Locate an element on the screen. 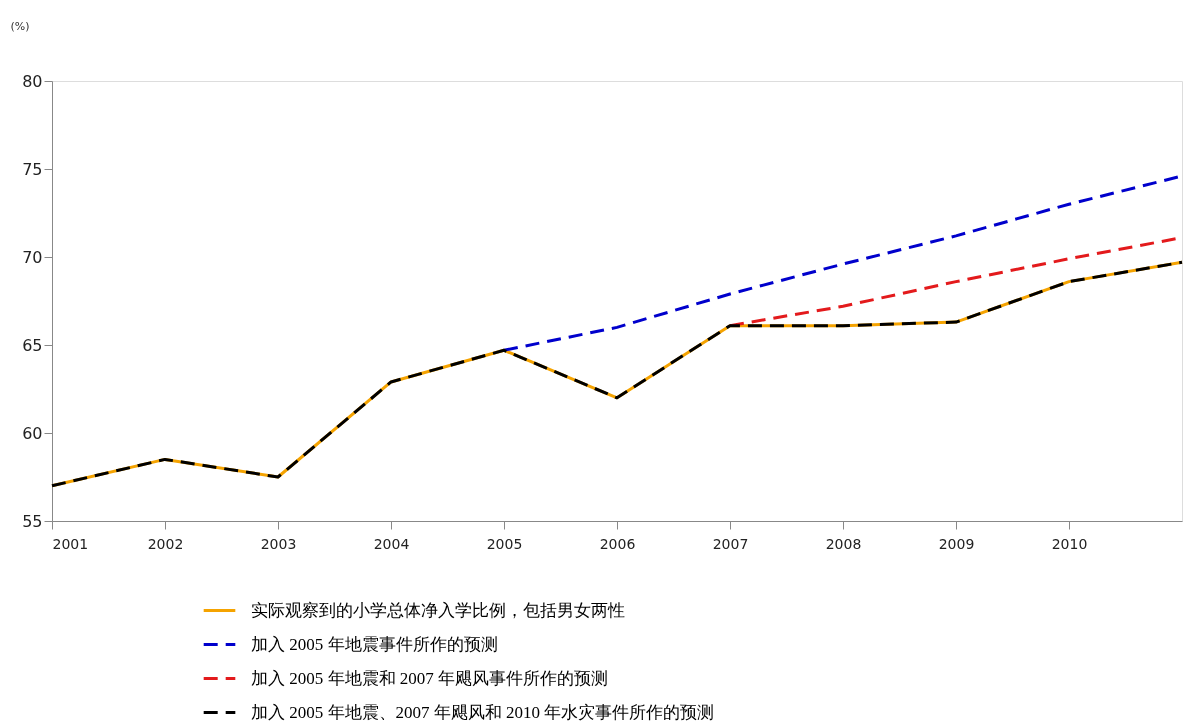 This screenshot has width=1203, height=724. y-tick-label: 70 is located at coordinates (32, 257).